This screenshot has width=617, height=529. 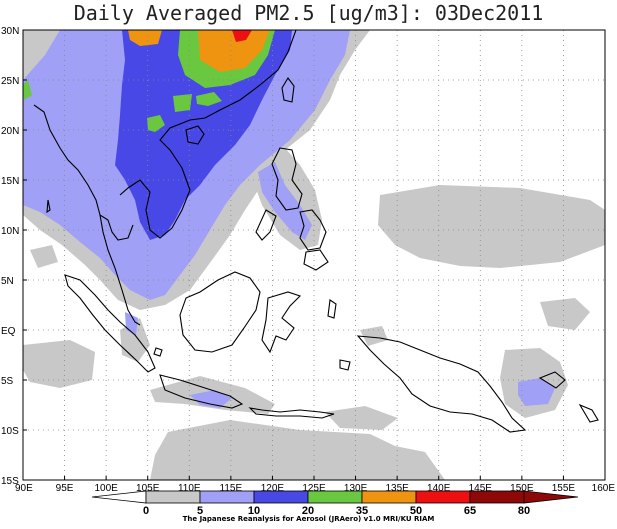 I want to click on lat-label: EQ, so click(x=8, y=331).